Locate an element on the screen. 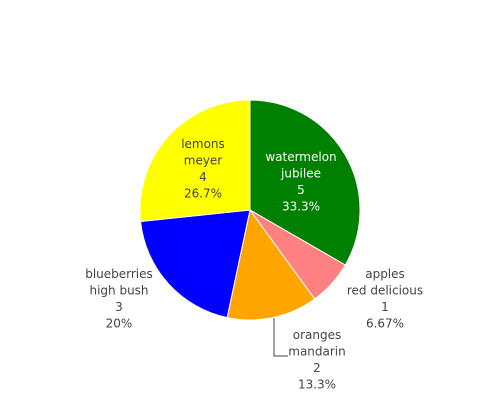  slice-label-variety: jubilee is located at coordinates (300, 174).